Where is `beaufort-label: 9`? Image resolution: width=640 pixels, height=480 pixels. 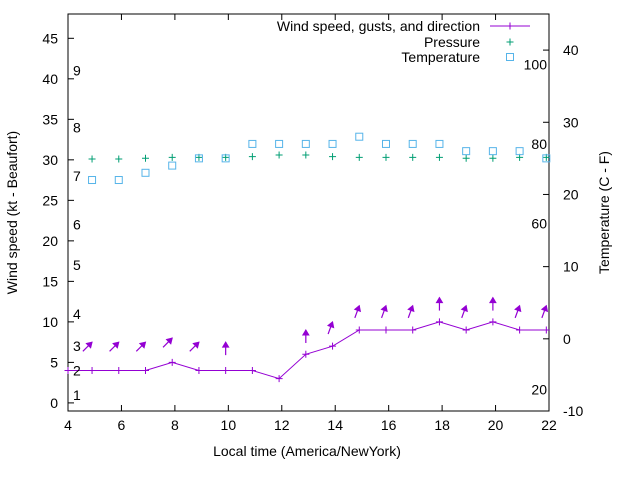 beaufort-label: 9 is located at coordinates (77, 71).